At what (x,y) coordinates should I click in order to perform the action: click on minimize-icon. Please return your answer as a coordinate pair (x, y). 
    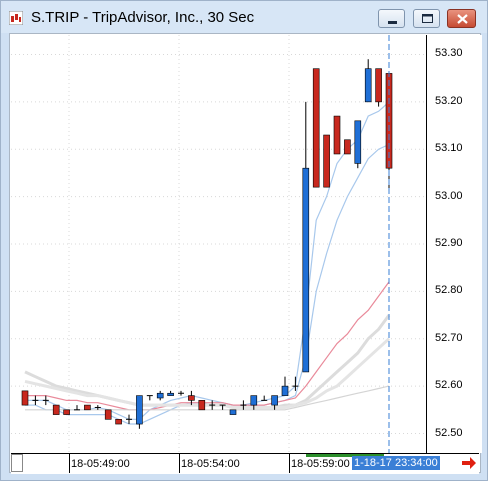
    Looking at the image, I should click on (392, 22).